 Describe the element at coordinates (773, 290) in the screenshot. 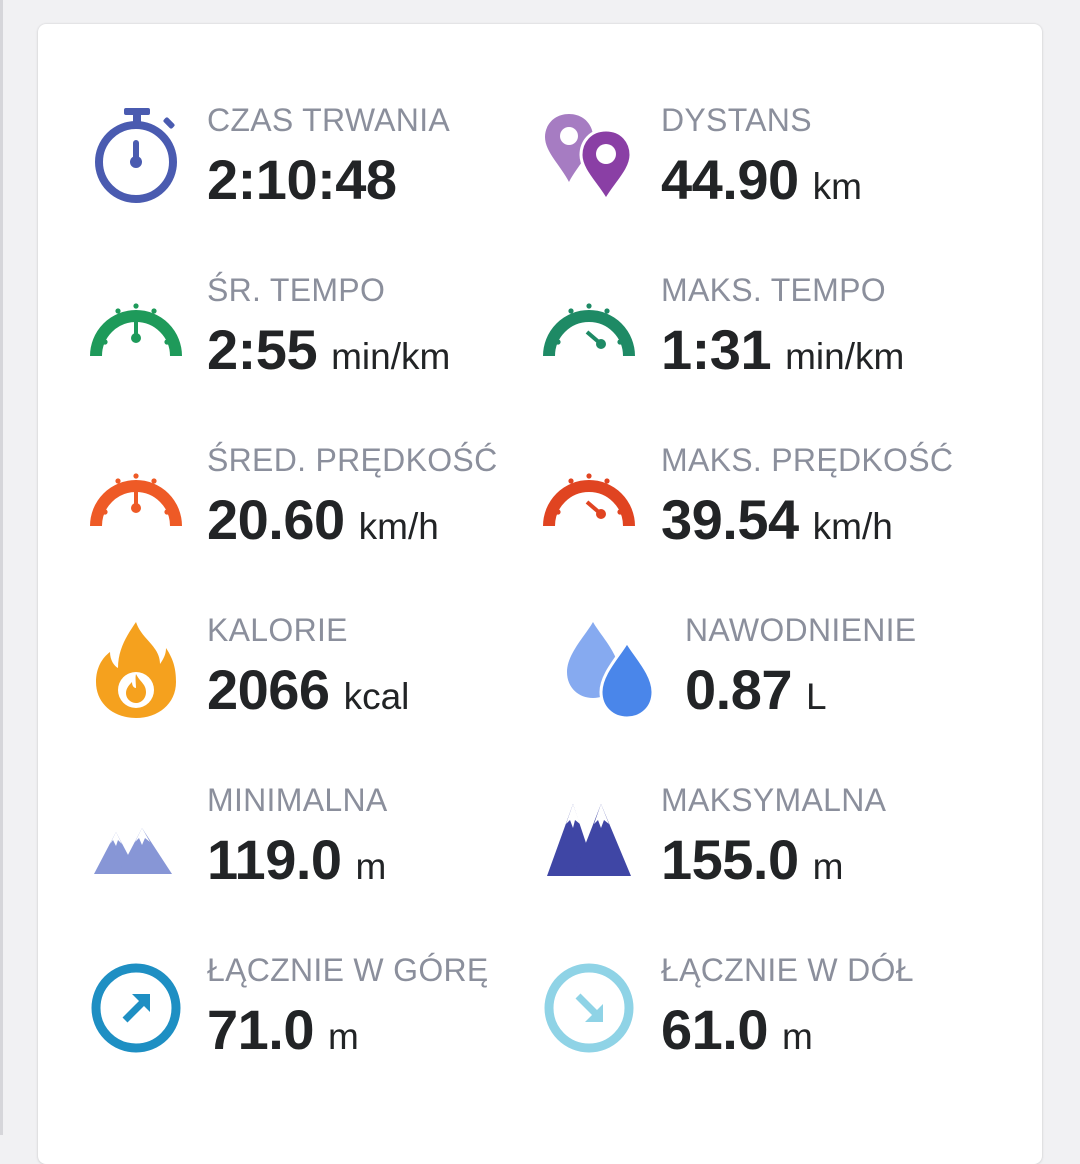

I see `stat-label: MAKS. TEMPO` at that location.